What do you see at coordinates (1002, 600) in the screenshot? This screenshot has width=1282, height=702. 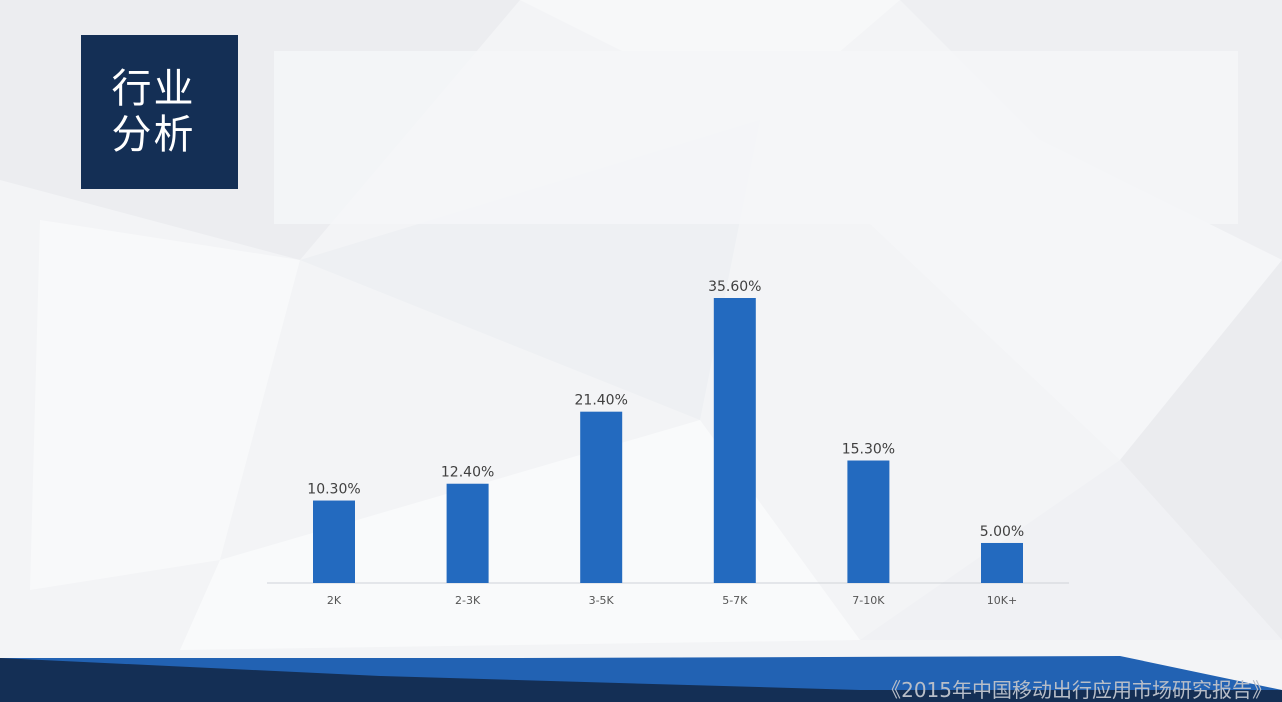 I see `x-tick-label: 10K+` at bounding box center [1002, 600].